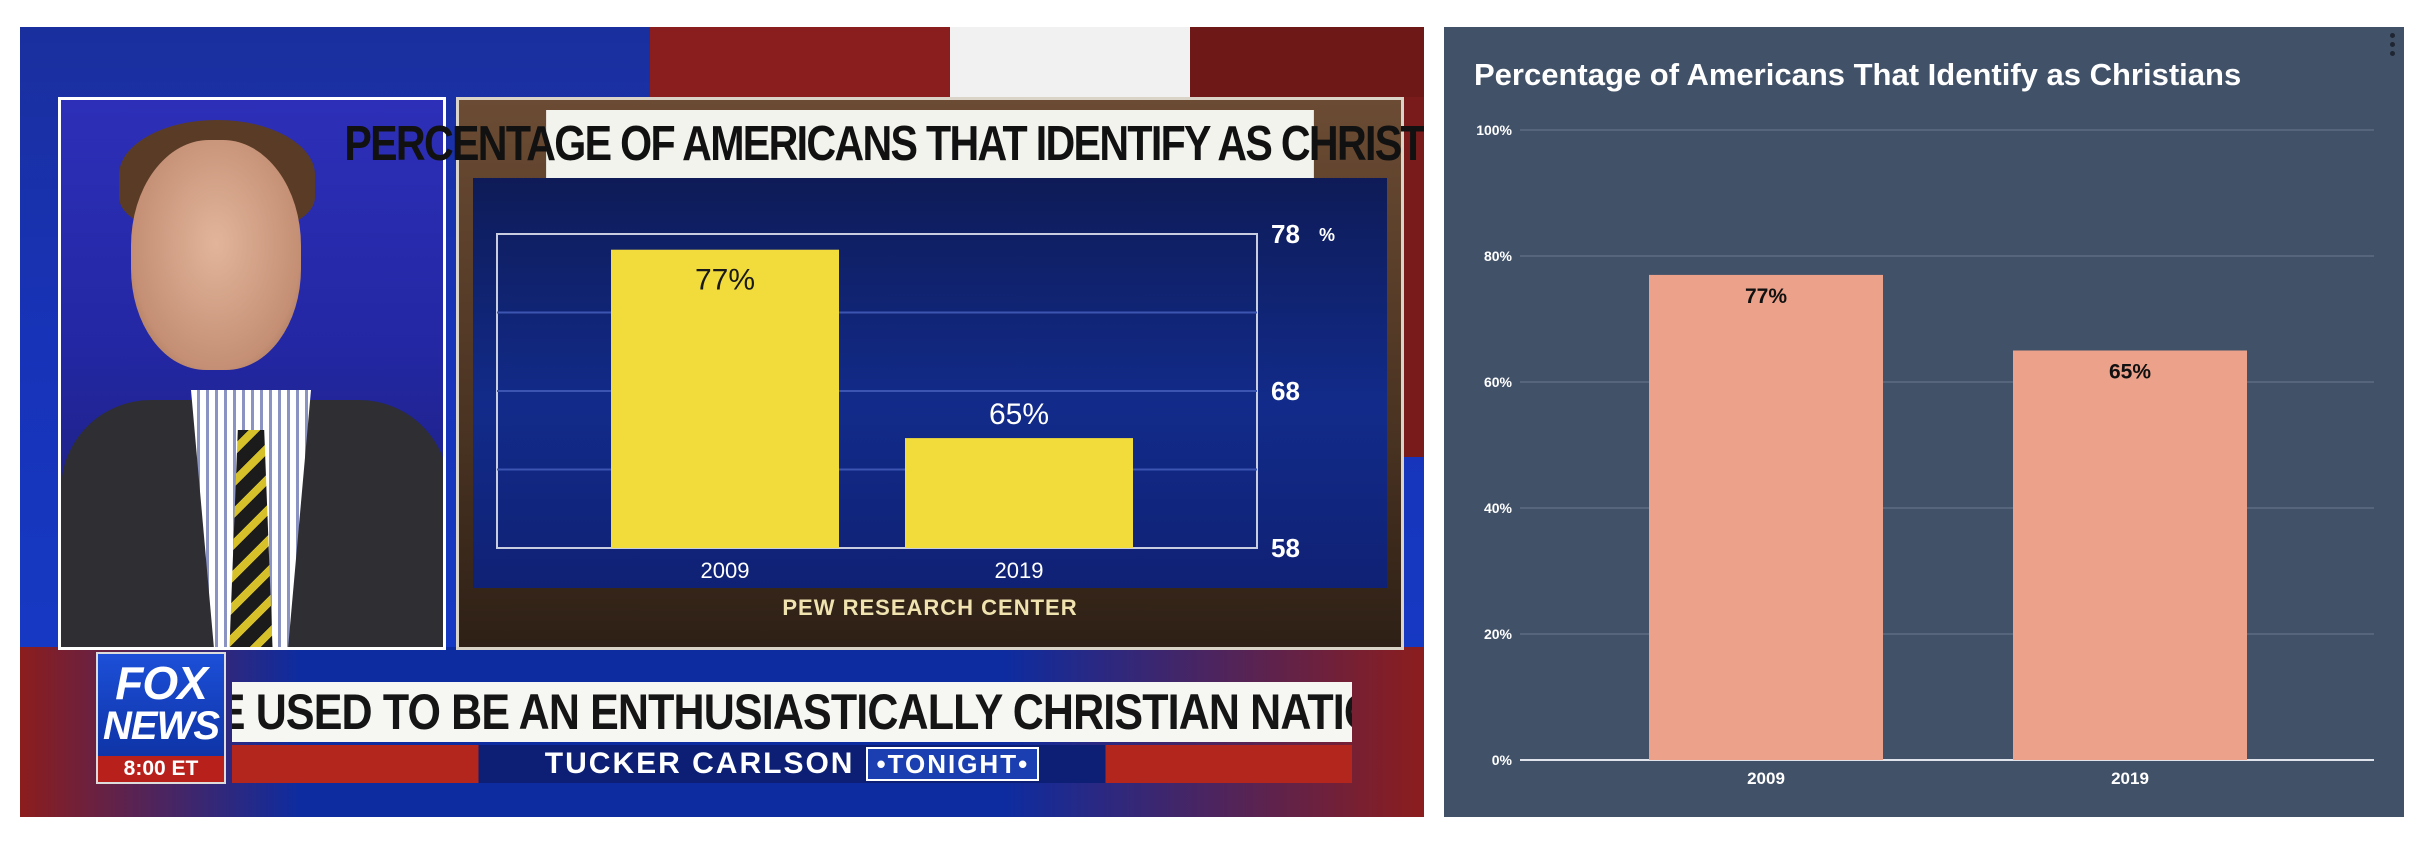  I want to click on tv-bar-label: 77%, so click(725, 280).